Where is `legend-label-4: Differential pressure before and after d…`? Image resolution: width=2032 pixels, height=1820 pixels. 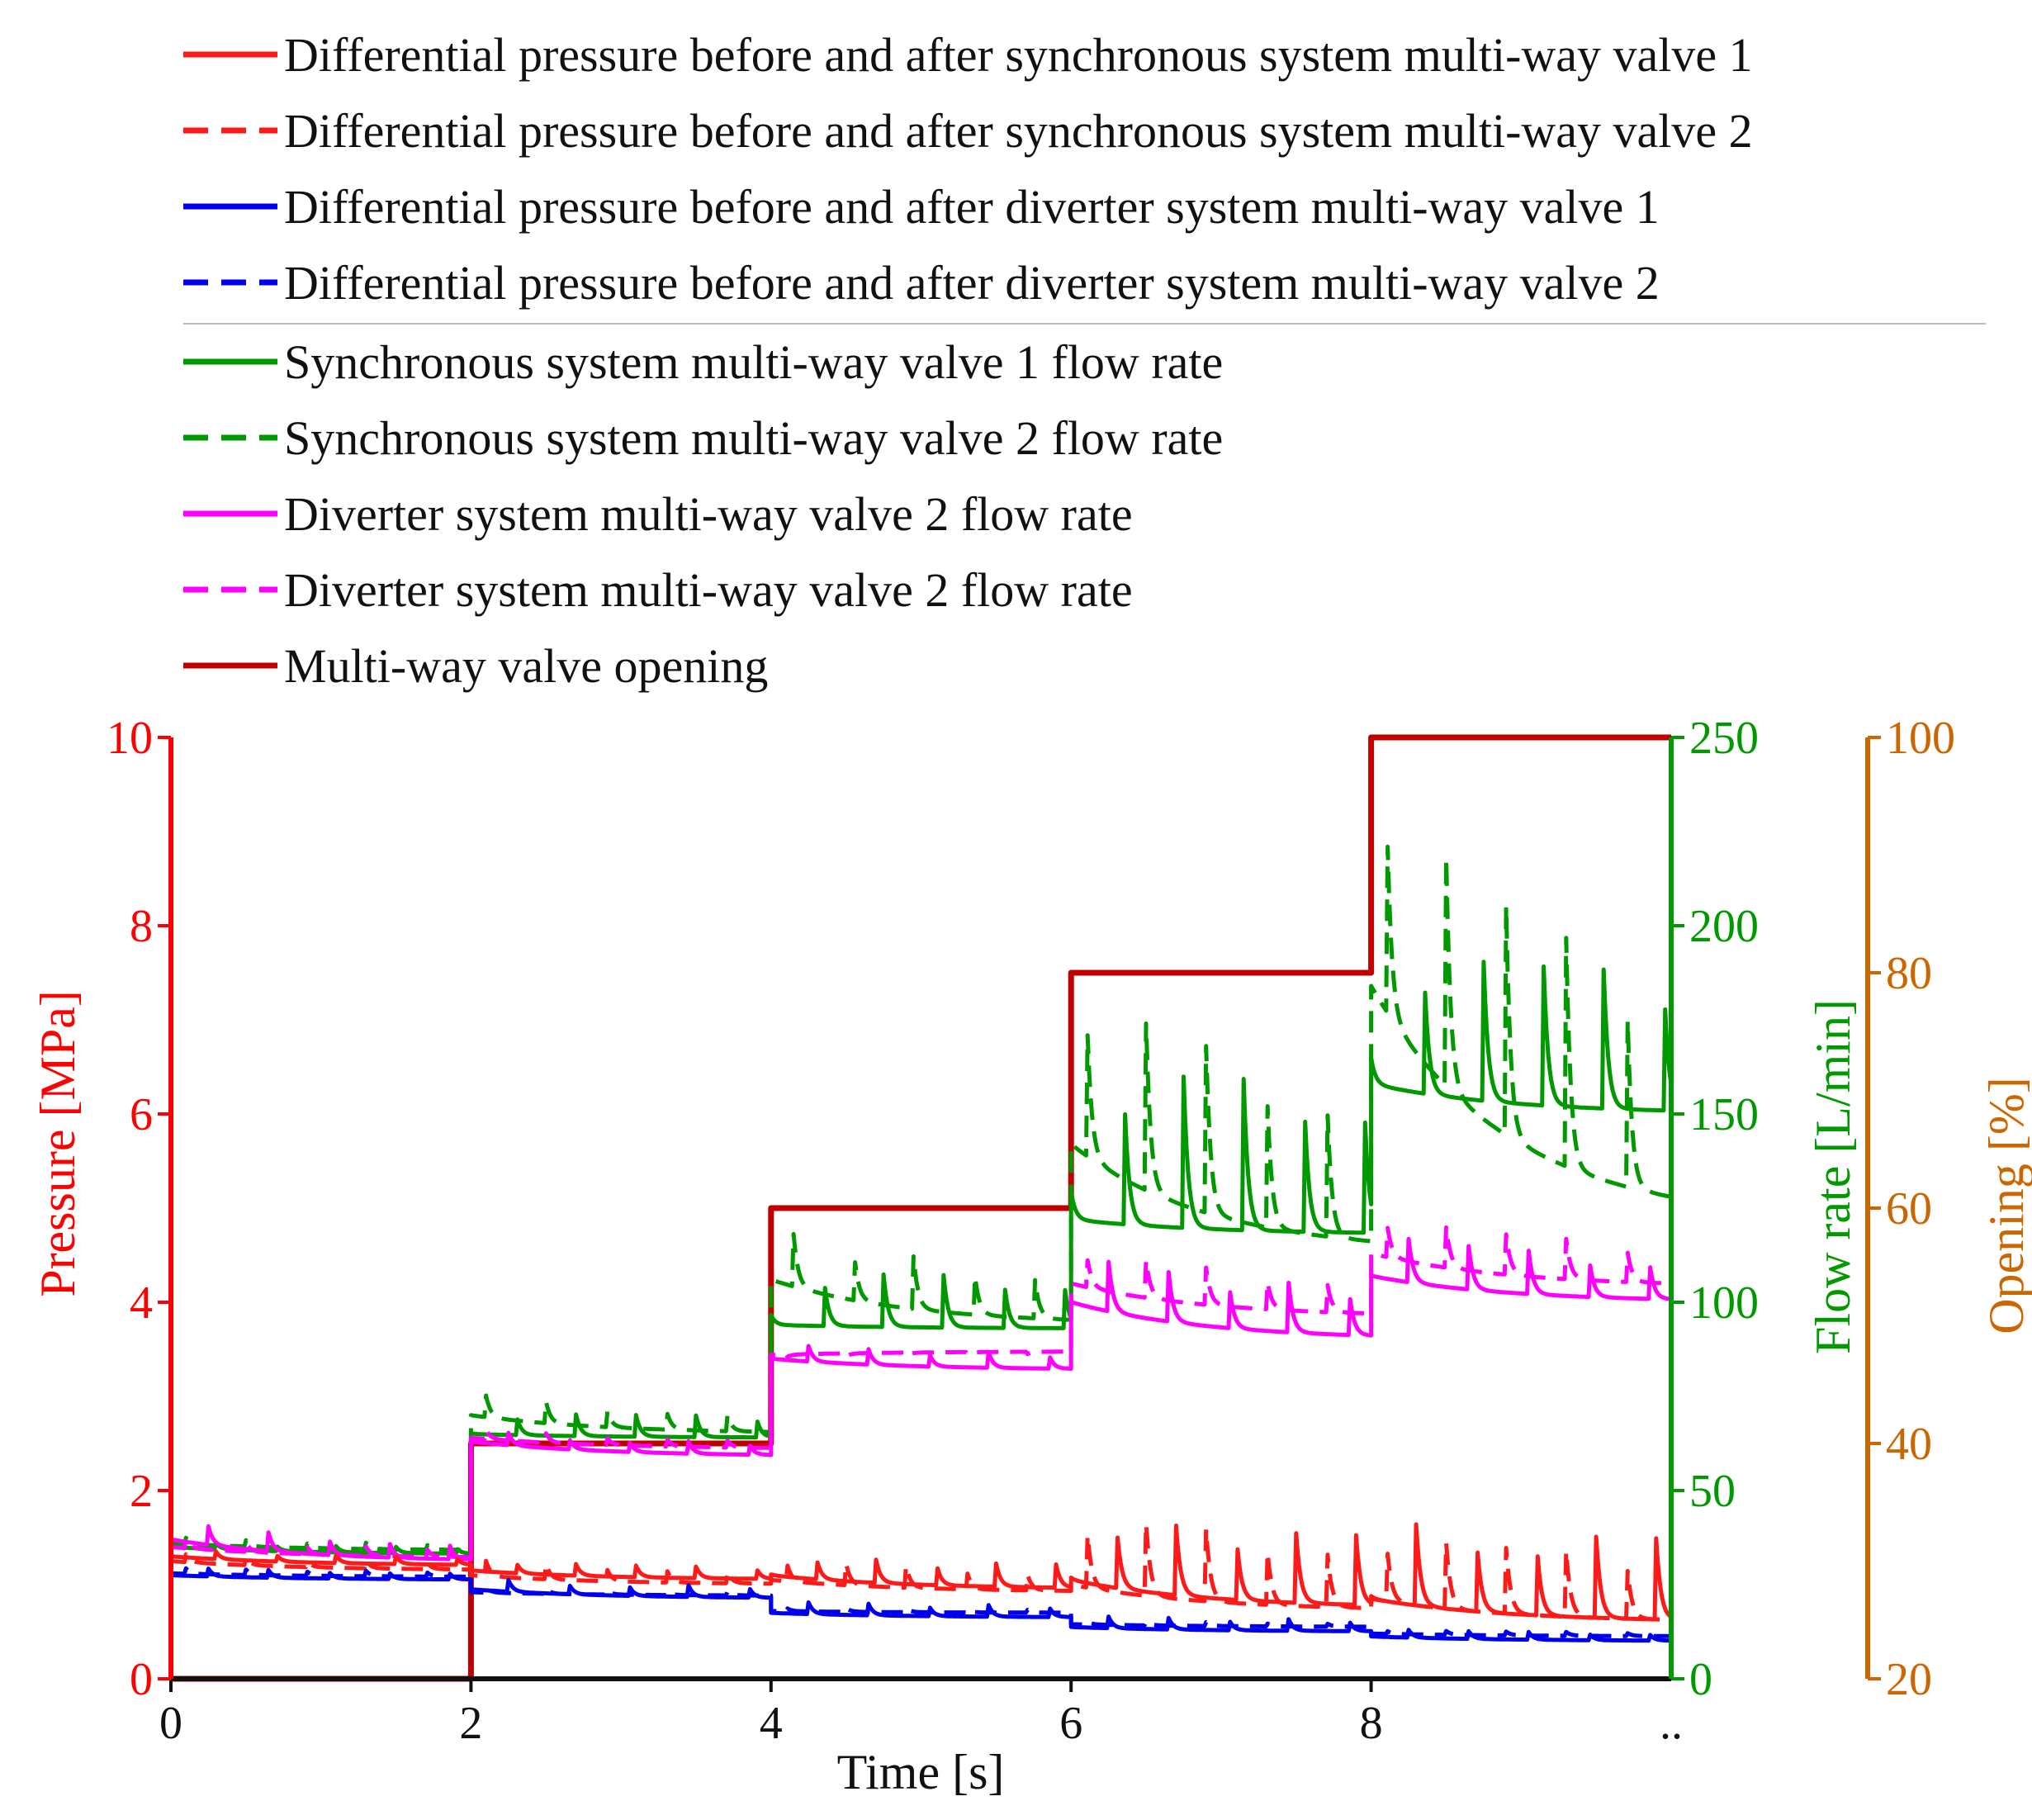 legend-label-4: Differential pressure before and after d… is located at coordinates (972, 283).